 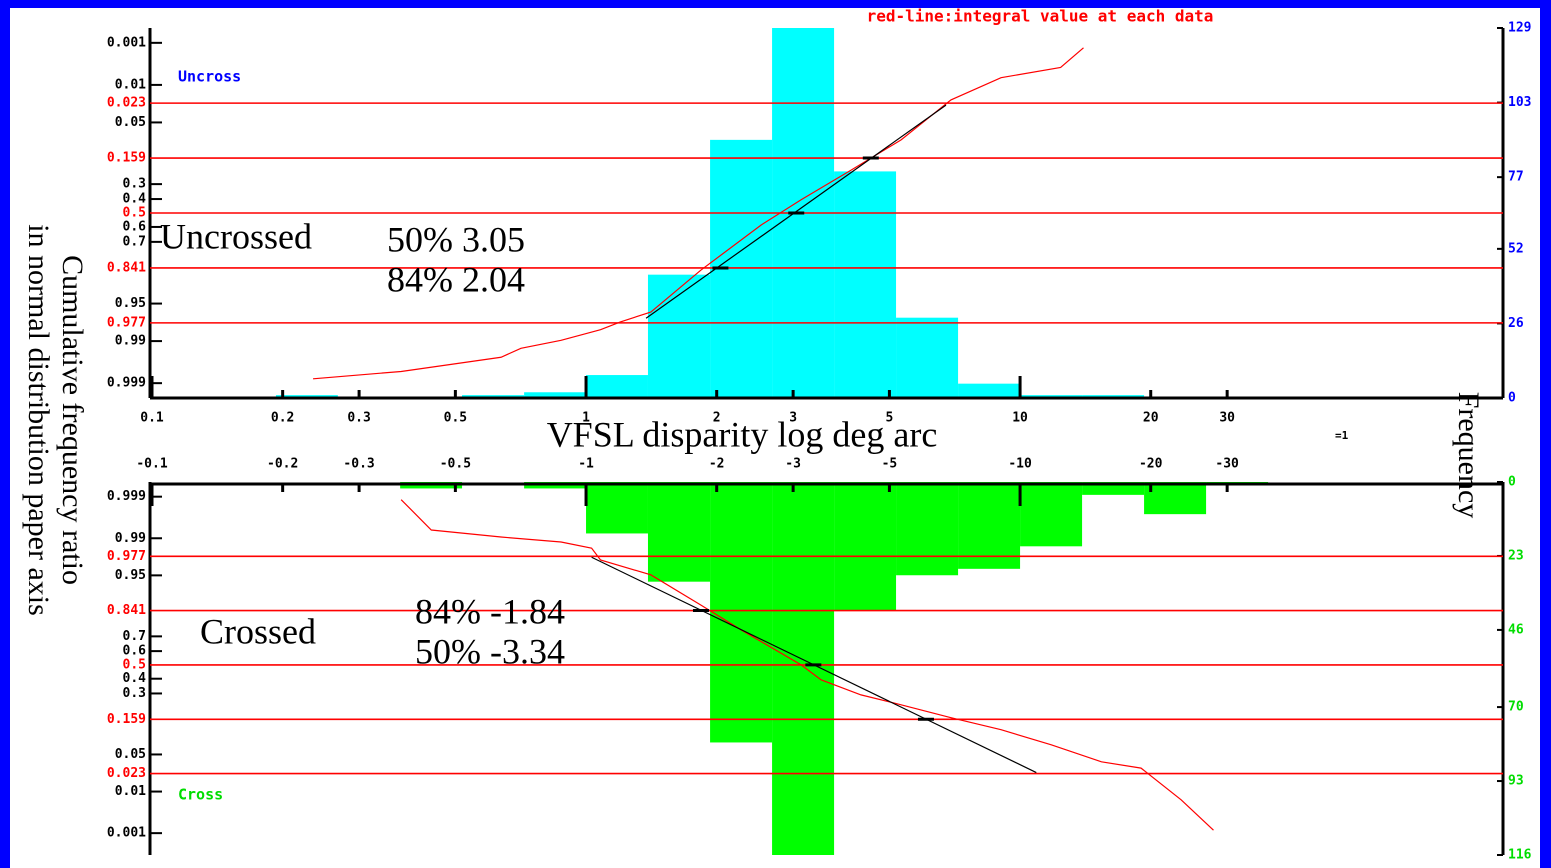 What do you see at coordinates (72, 420) in the screenshot?
I see `y-axis-label: Cumulative frequency ratio` at bounding box center [72, 420].